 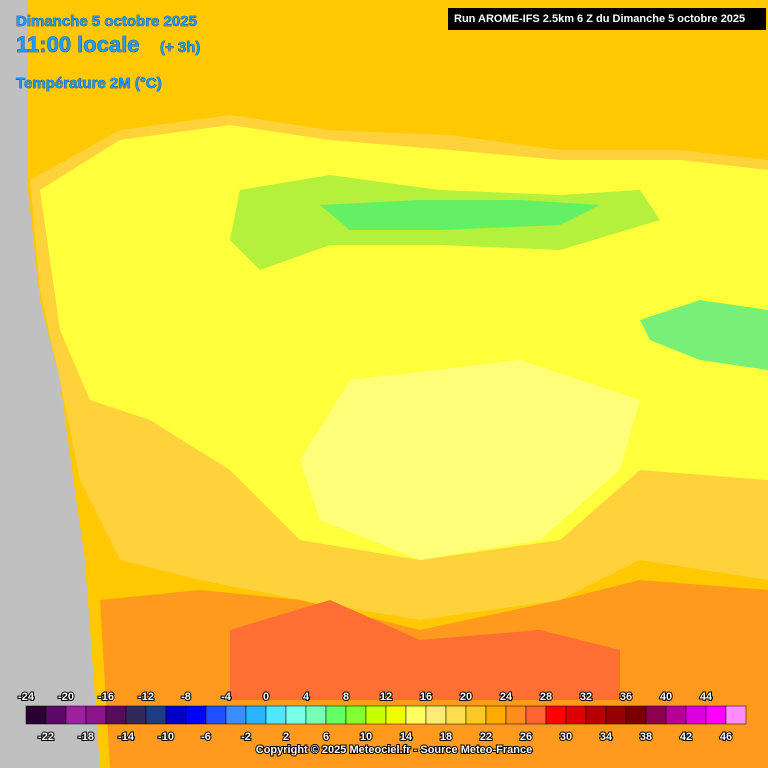 I want to click on legend-label: 6, so click(x=326, y=737).